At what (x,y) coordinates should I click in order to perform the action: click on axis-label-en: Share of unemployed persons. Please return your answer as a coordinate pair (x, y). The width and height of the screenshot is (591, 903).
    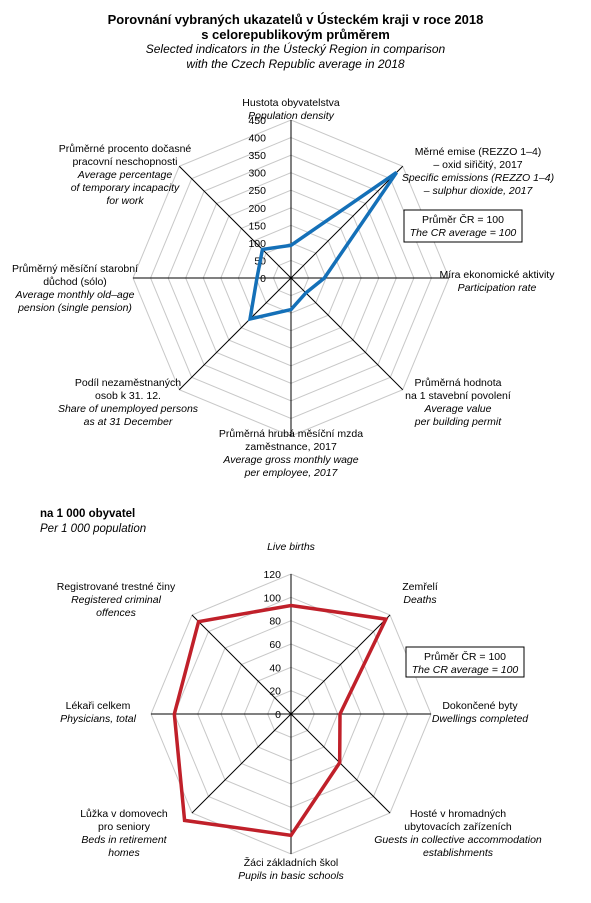
    Looking at the image, I should click on (128, 409).